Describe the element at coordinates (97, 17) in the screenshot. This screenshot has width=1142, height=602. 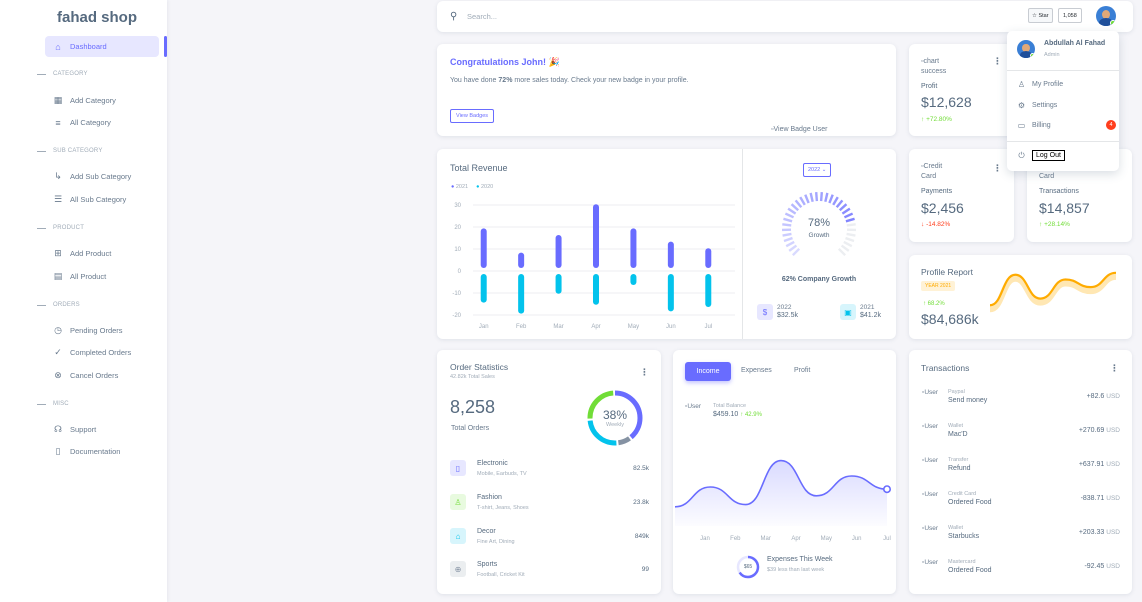
I see `brand-logo: fahad shop` at that location.